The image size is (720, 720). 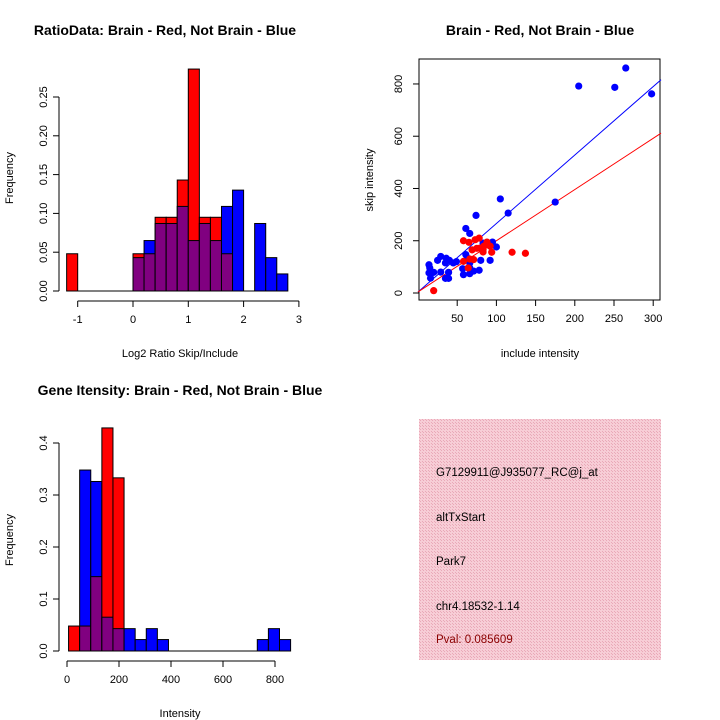 I want to click on pval: Pval: 0.085609, so click(x=474, y=640).